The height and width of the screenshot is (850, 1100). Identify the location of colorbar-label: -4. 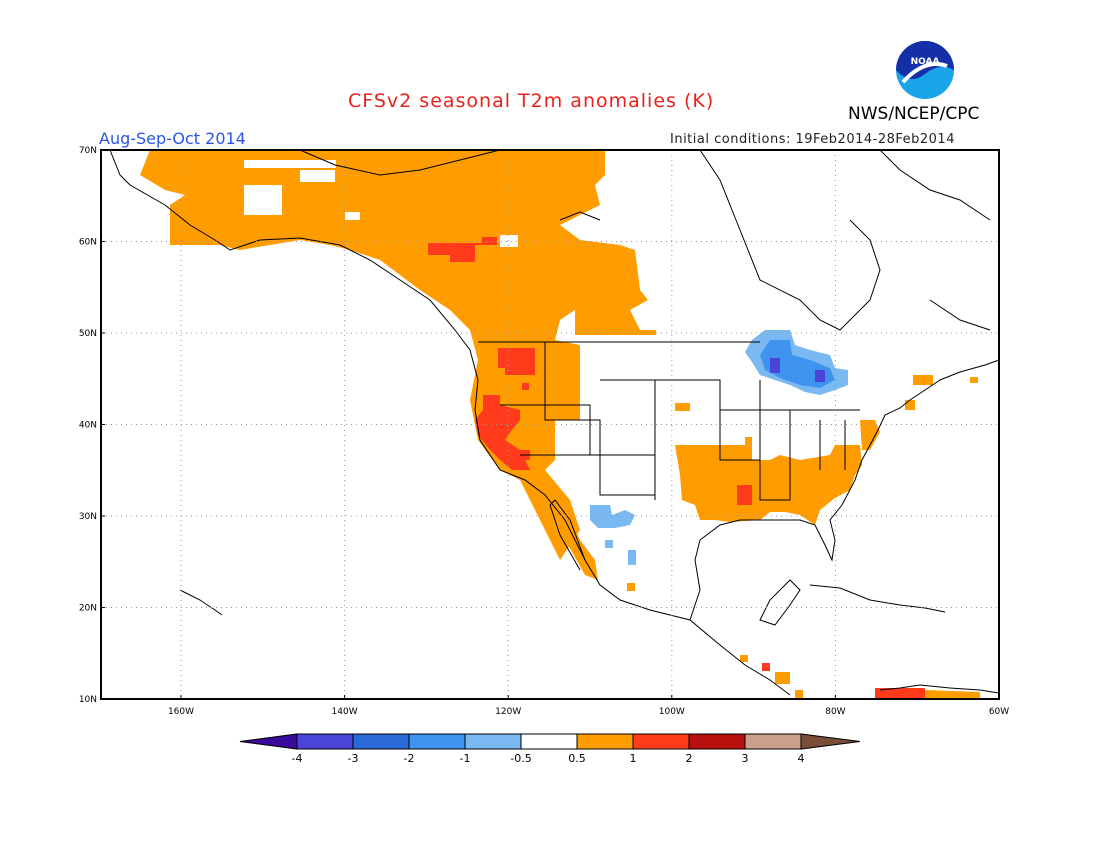
(297, 758).